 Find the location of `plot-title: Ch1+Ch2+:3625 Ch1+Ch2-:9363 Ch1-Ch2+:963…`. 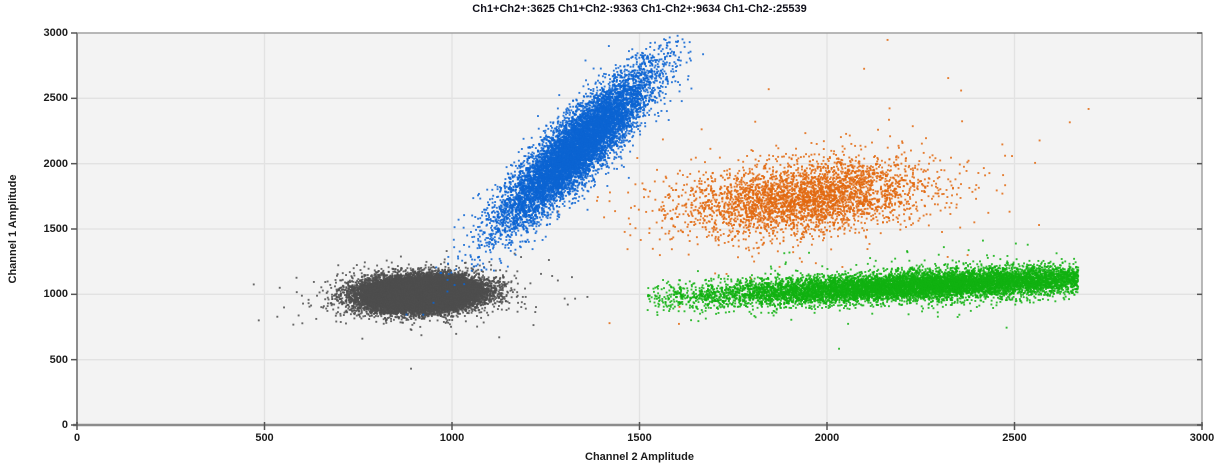

plot-title: Ch1+Ch2+:3625 Ch1+Ch2-:9363 Ch1-Ch2+:963… is located at coordinates (639, 9).